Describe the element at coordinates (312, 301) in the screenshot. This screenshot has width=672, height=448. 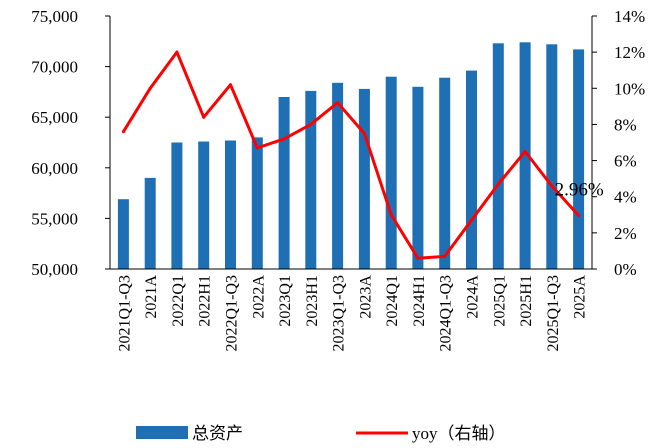
I see `category-label: 2023H1` at that location.